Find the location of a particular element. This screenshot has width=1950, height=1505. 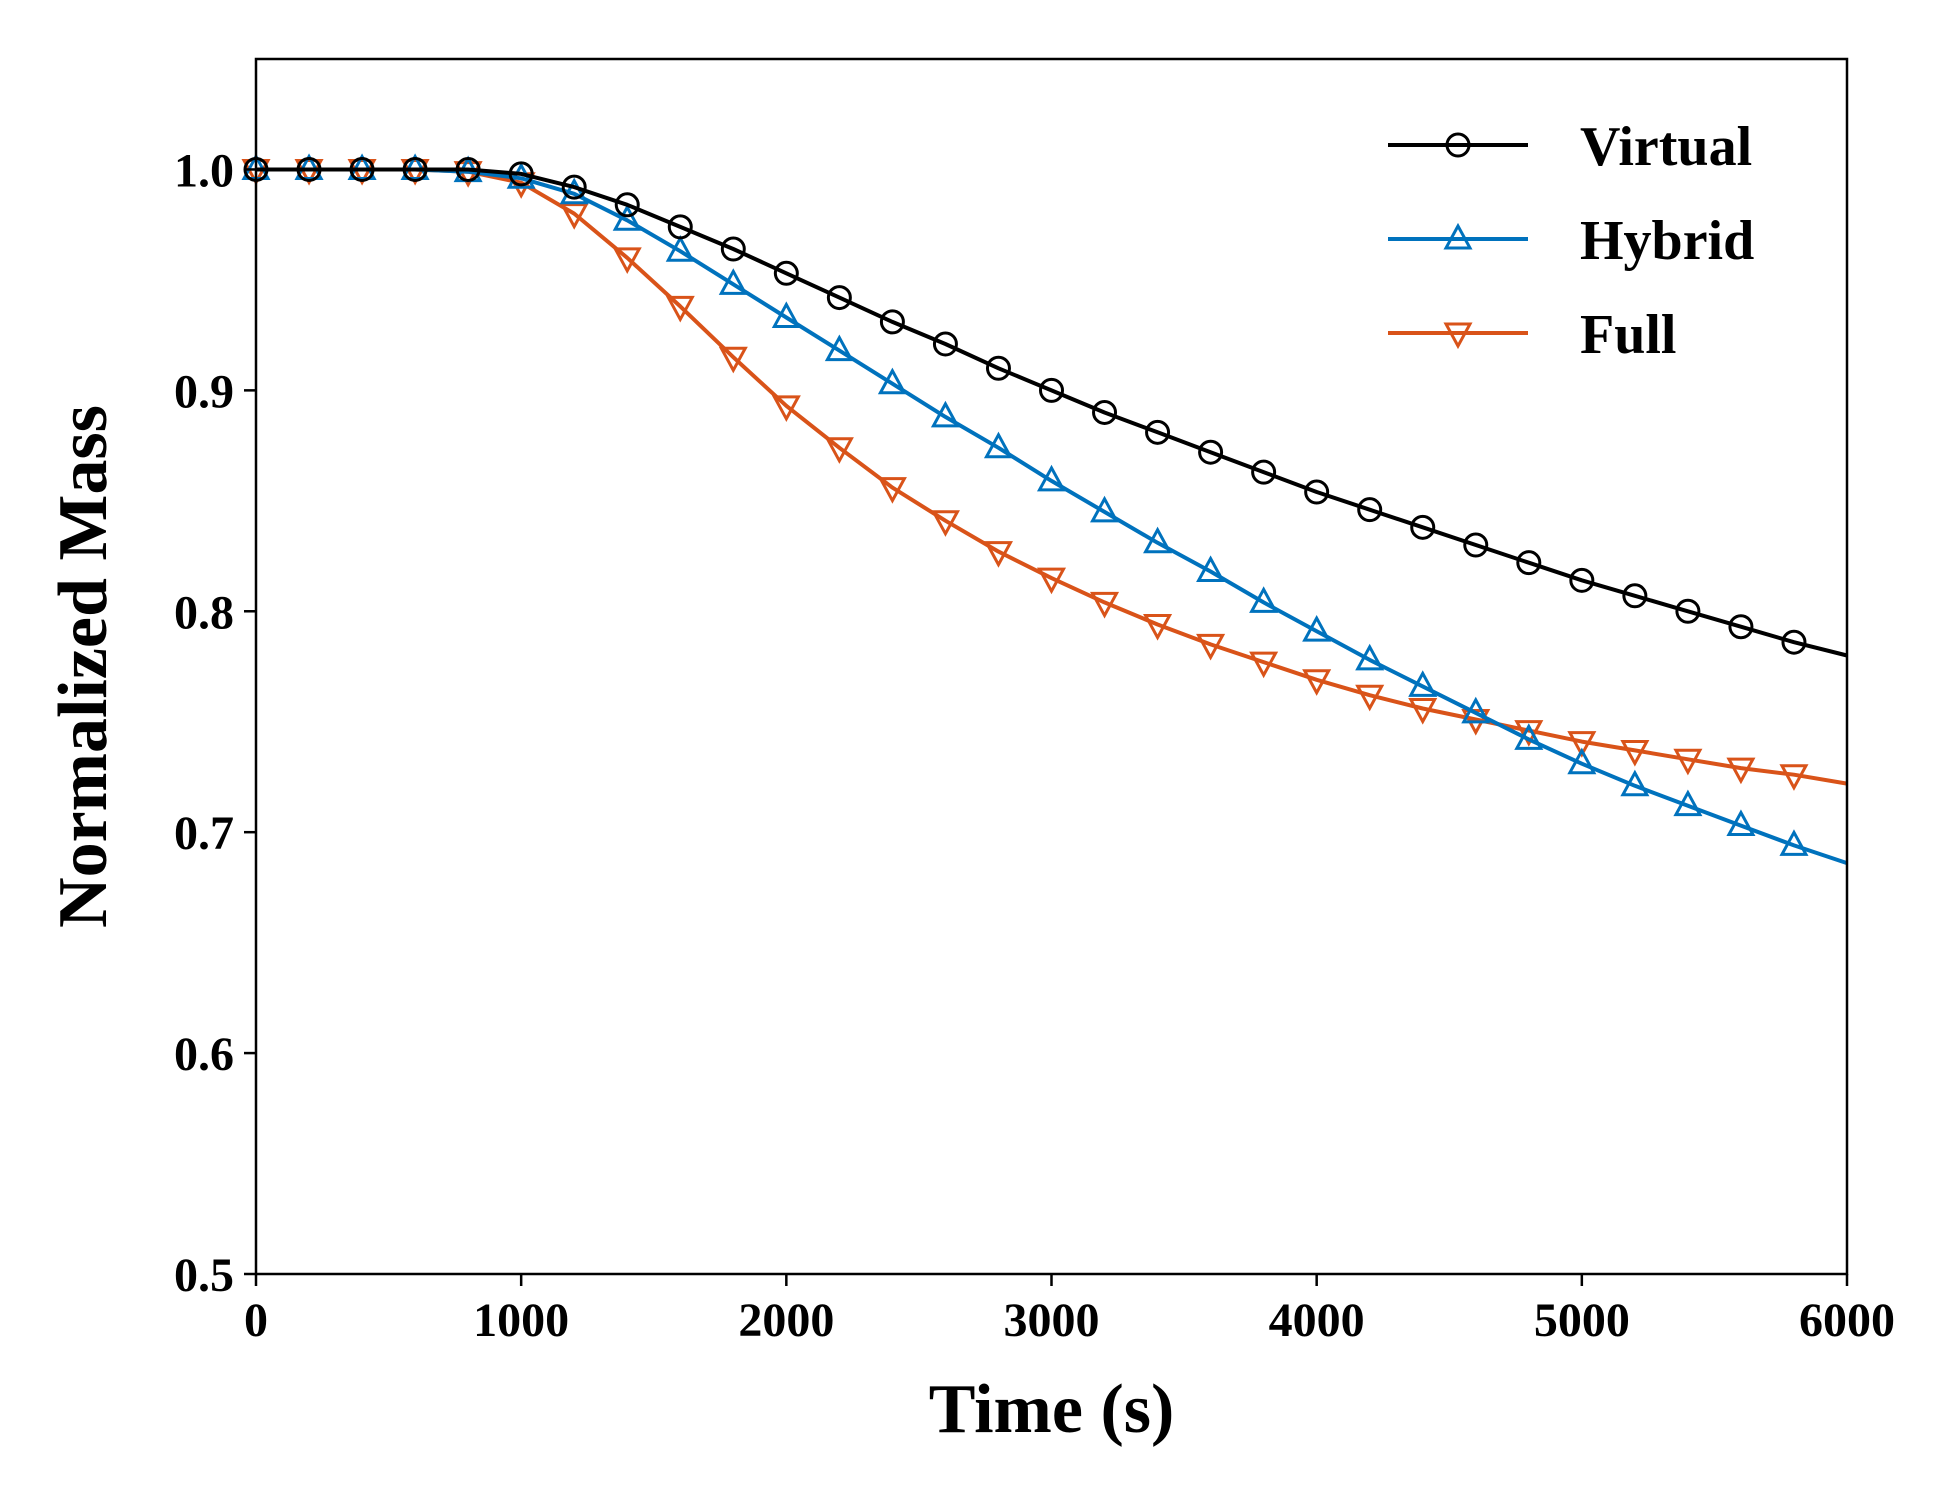

legend-label: Full is located at coordinates (1628, 335).